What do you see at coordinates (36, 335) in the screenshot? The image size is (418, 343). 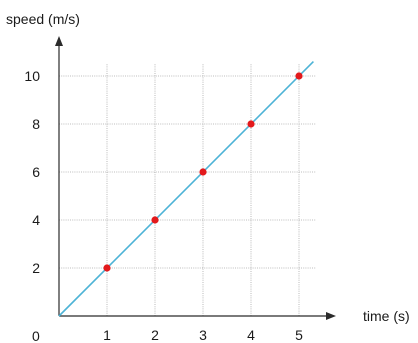 I see `origin-label: 0` at bounding box center [36, 335].